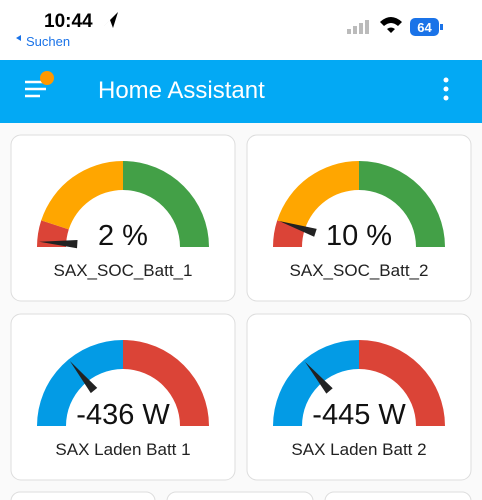  What do you see at coordinates (111, 20) in the screenshot?
I see `location-icon` at bounding box center [111, 20].